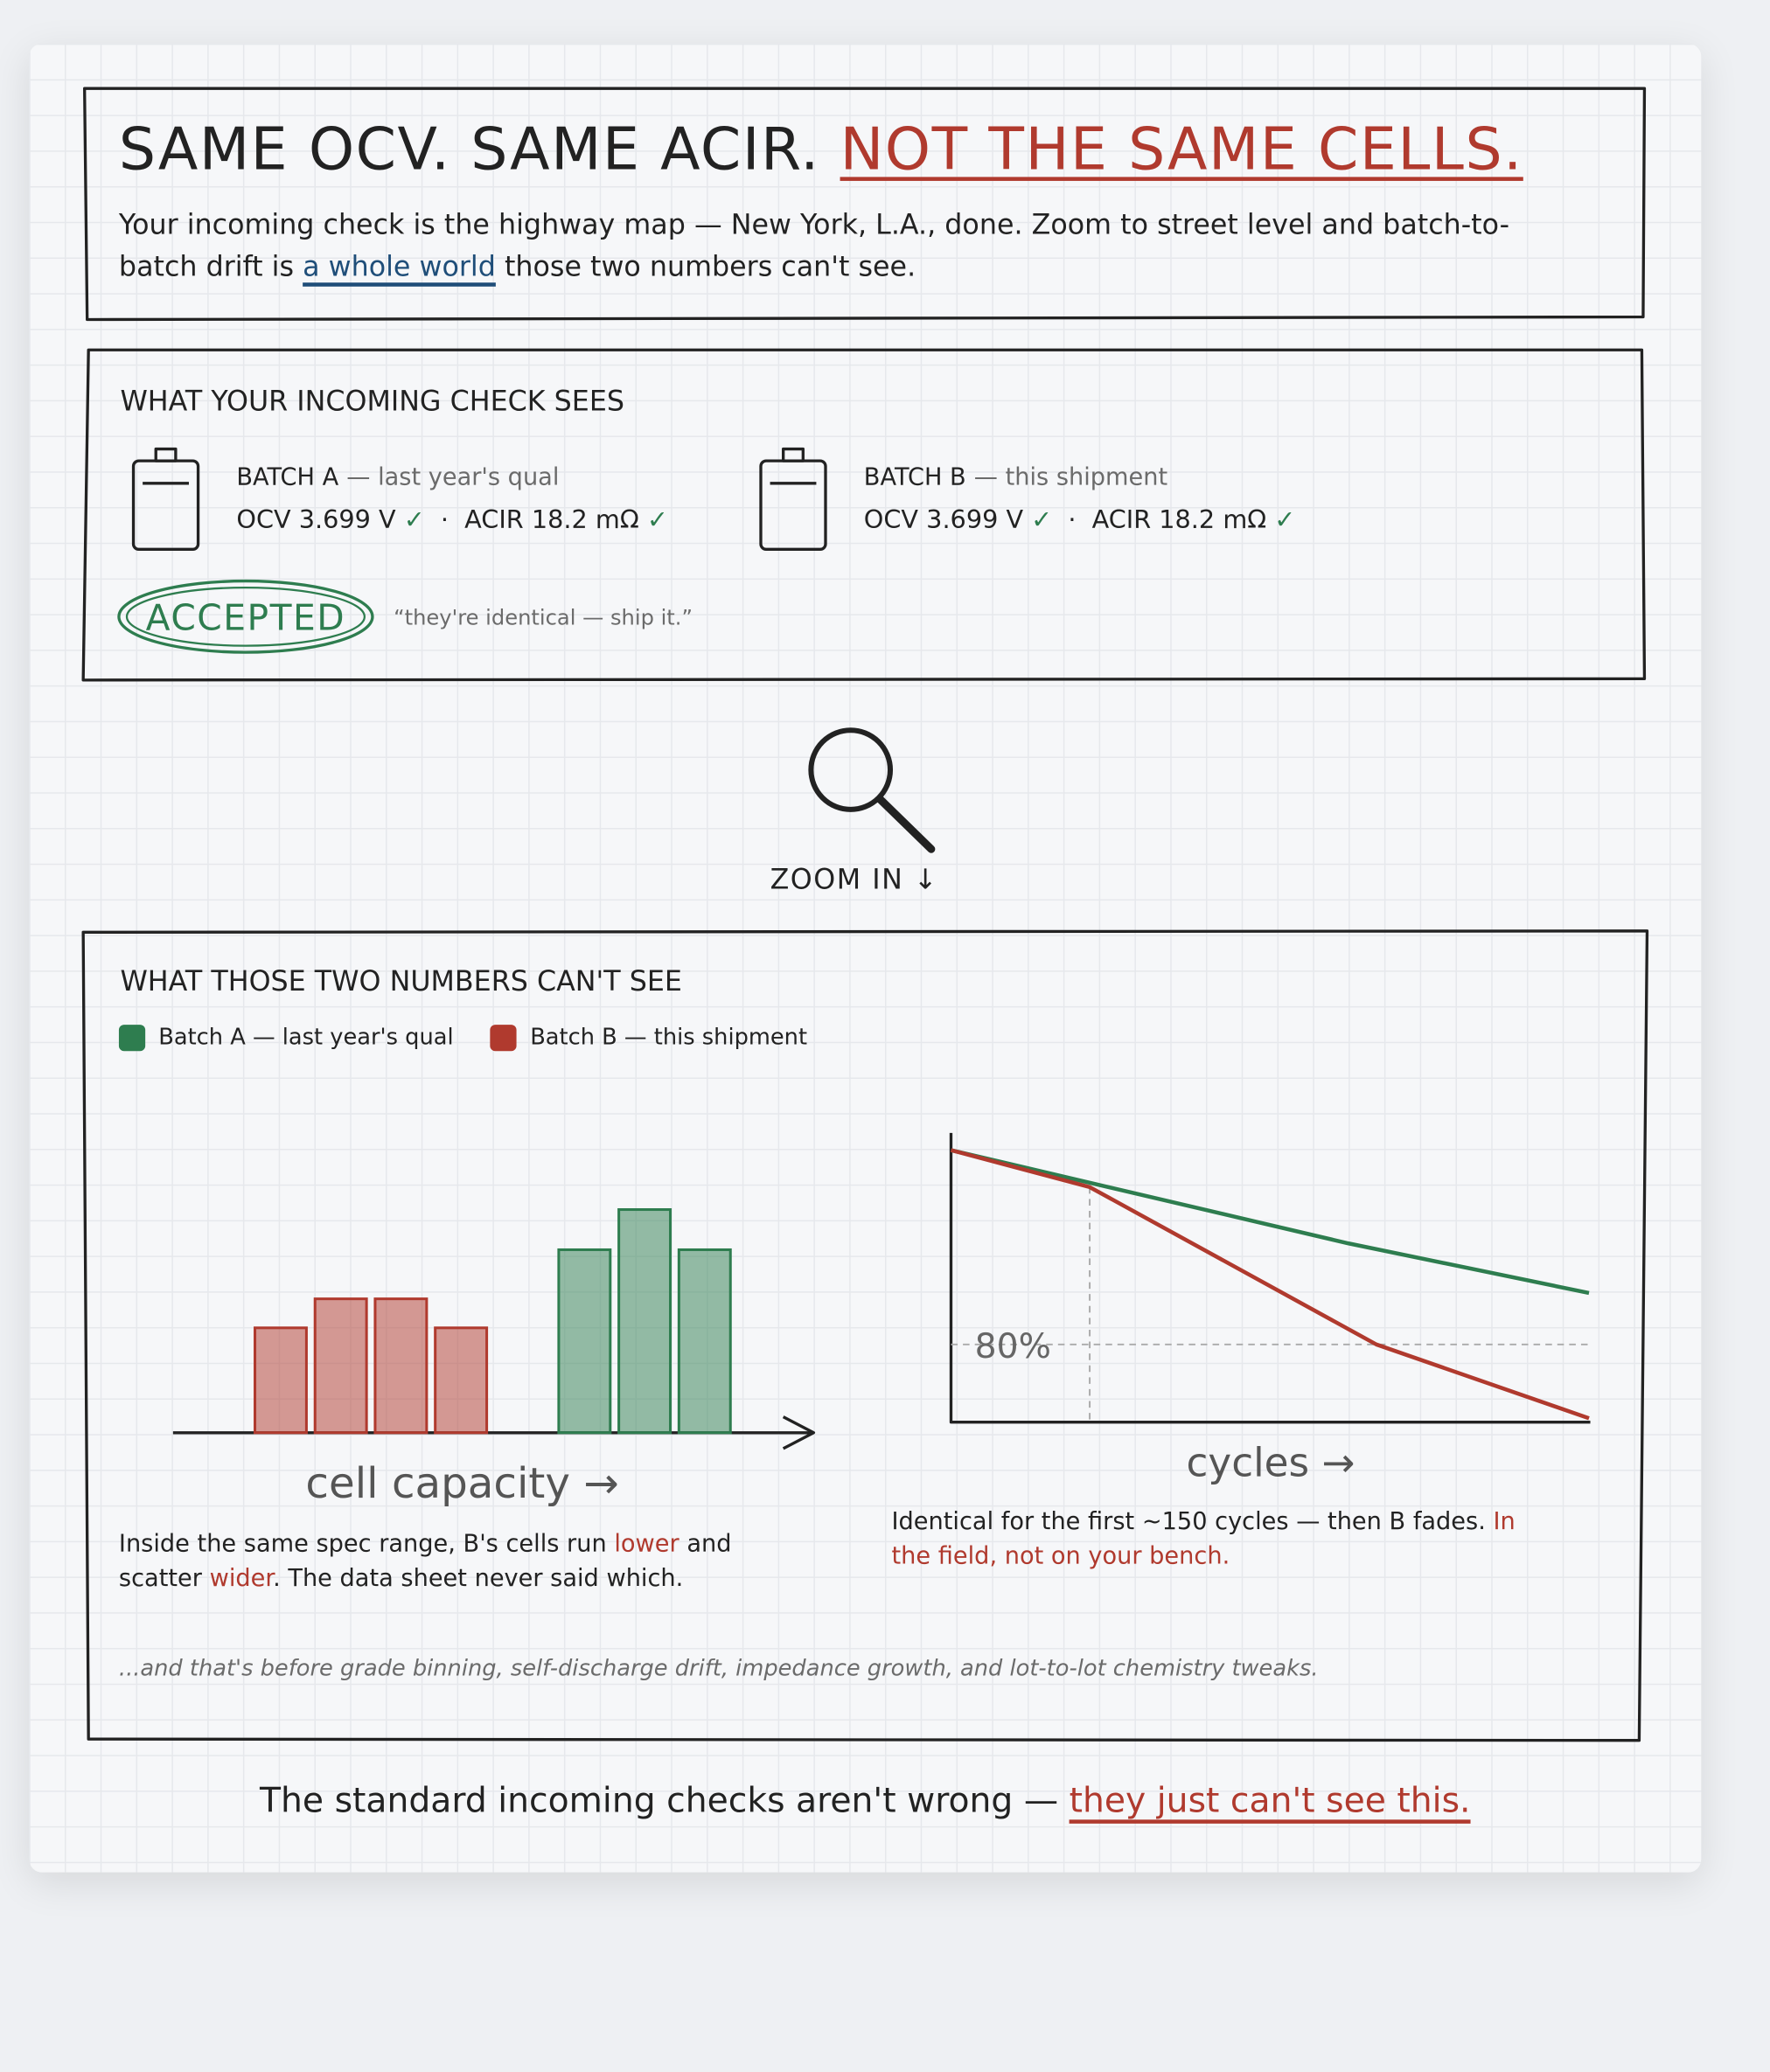 Image resolution: width=1770 pixels, height=2072 pixels. Describe the element at coordinates (372, 402) in the screenshot. I see `section-heading: WHAT YOUR INCOMING CHECK SEES` at that location.